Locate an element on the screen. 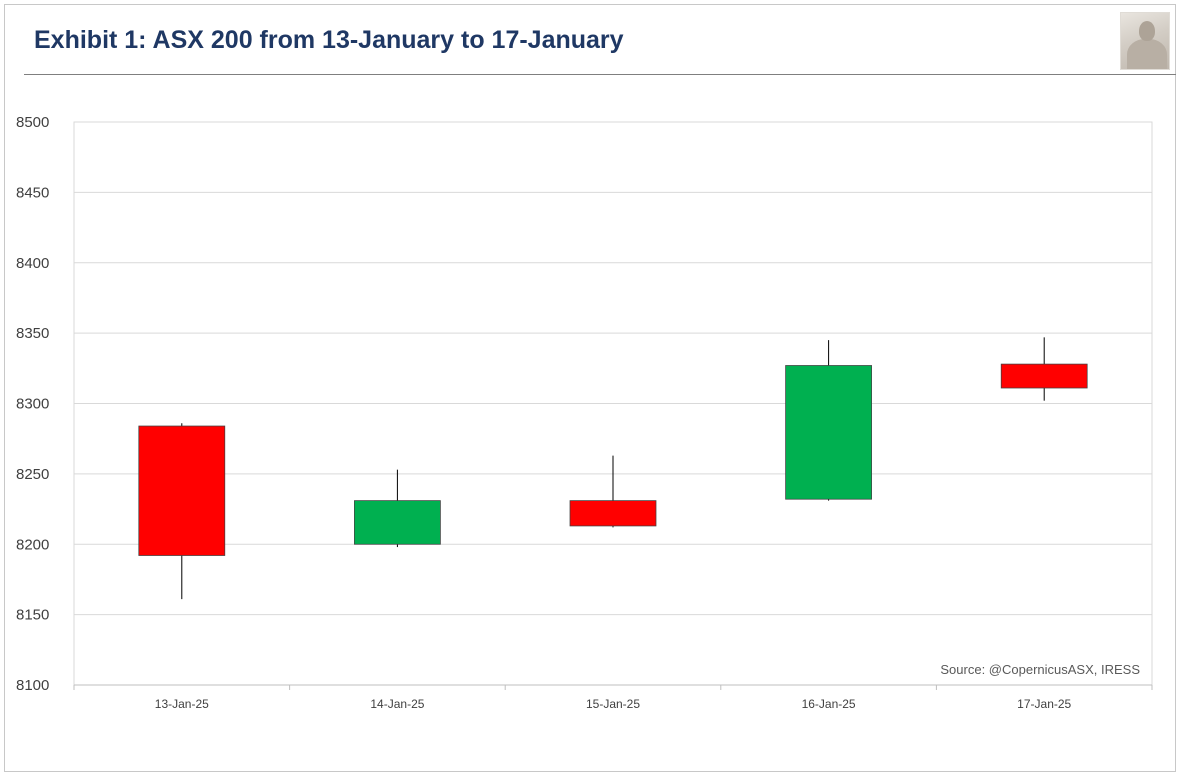  y-axis: 8100 8150 8200 8250 8300 8350 8400 8450 8500 is located at coordinates (32, 404).